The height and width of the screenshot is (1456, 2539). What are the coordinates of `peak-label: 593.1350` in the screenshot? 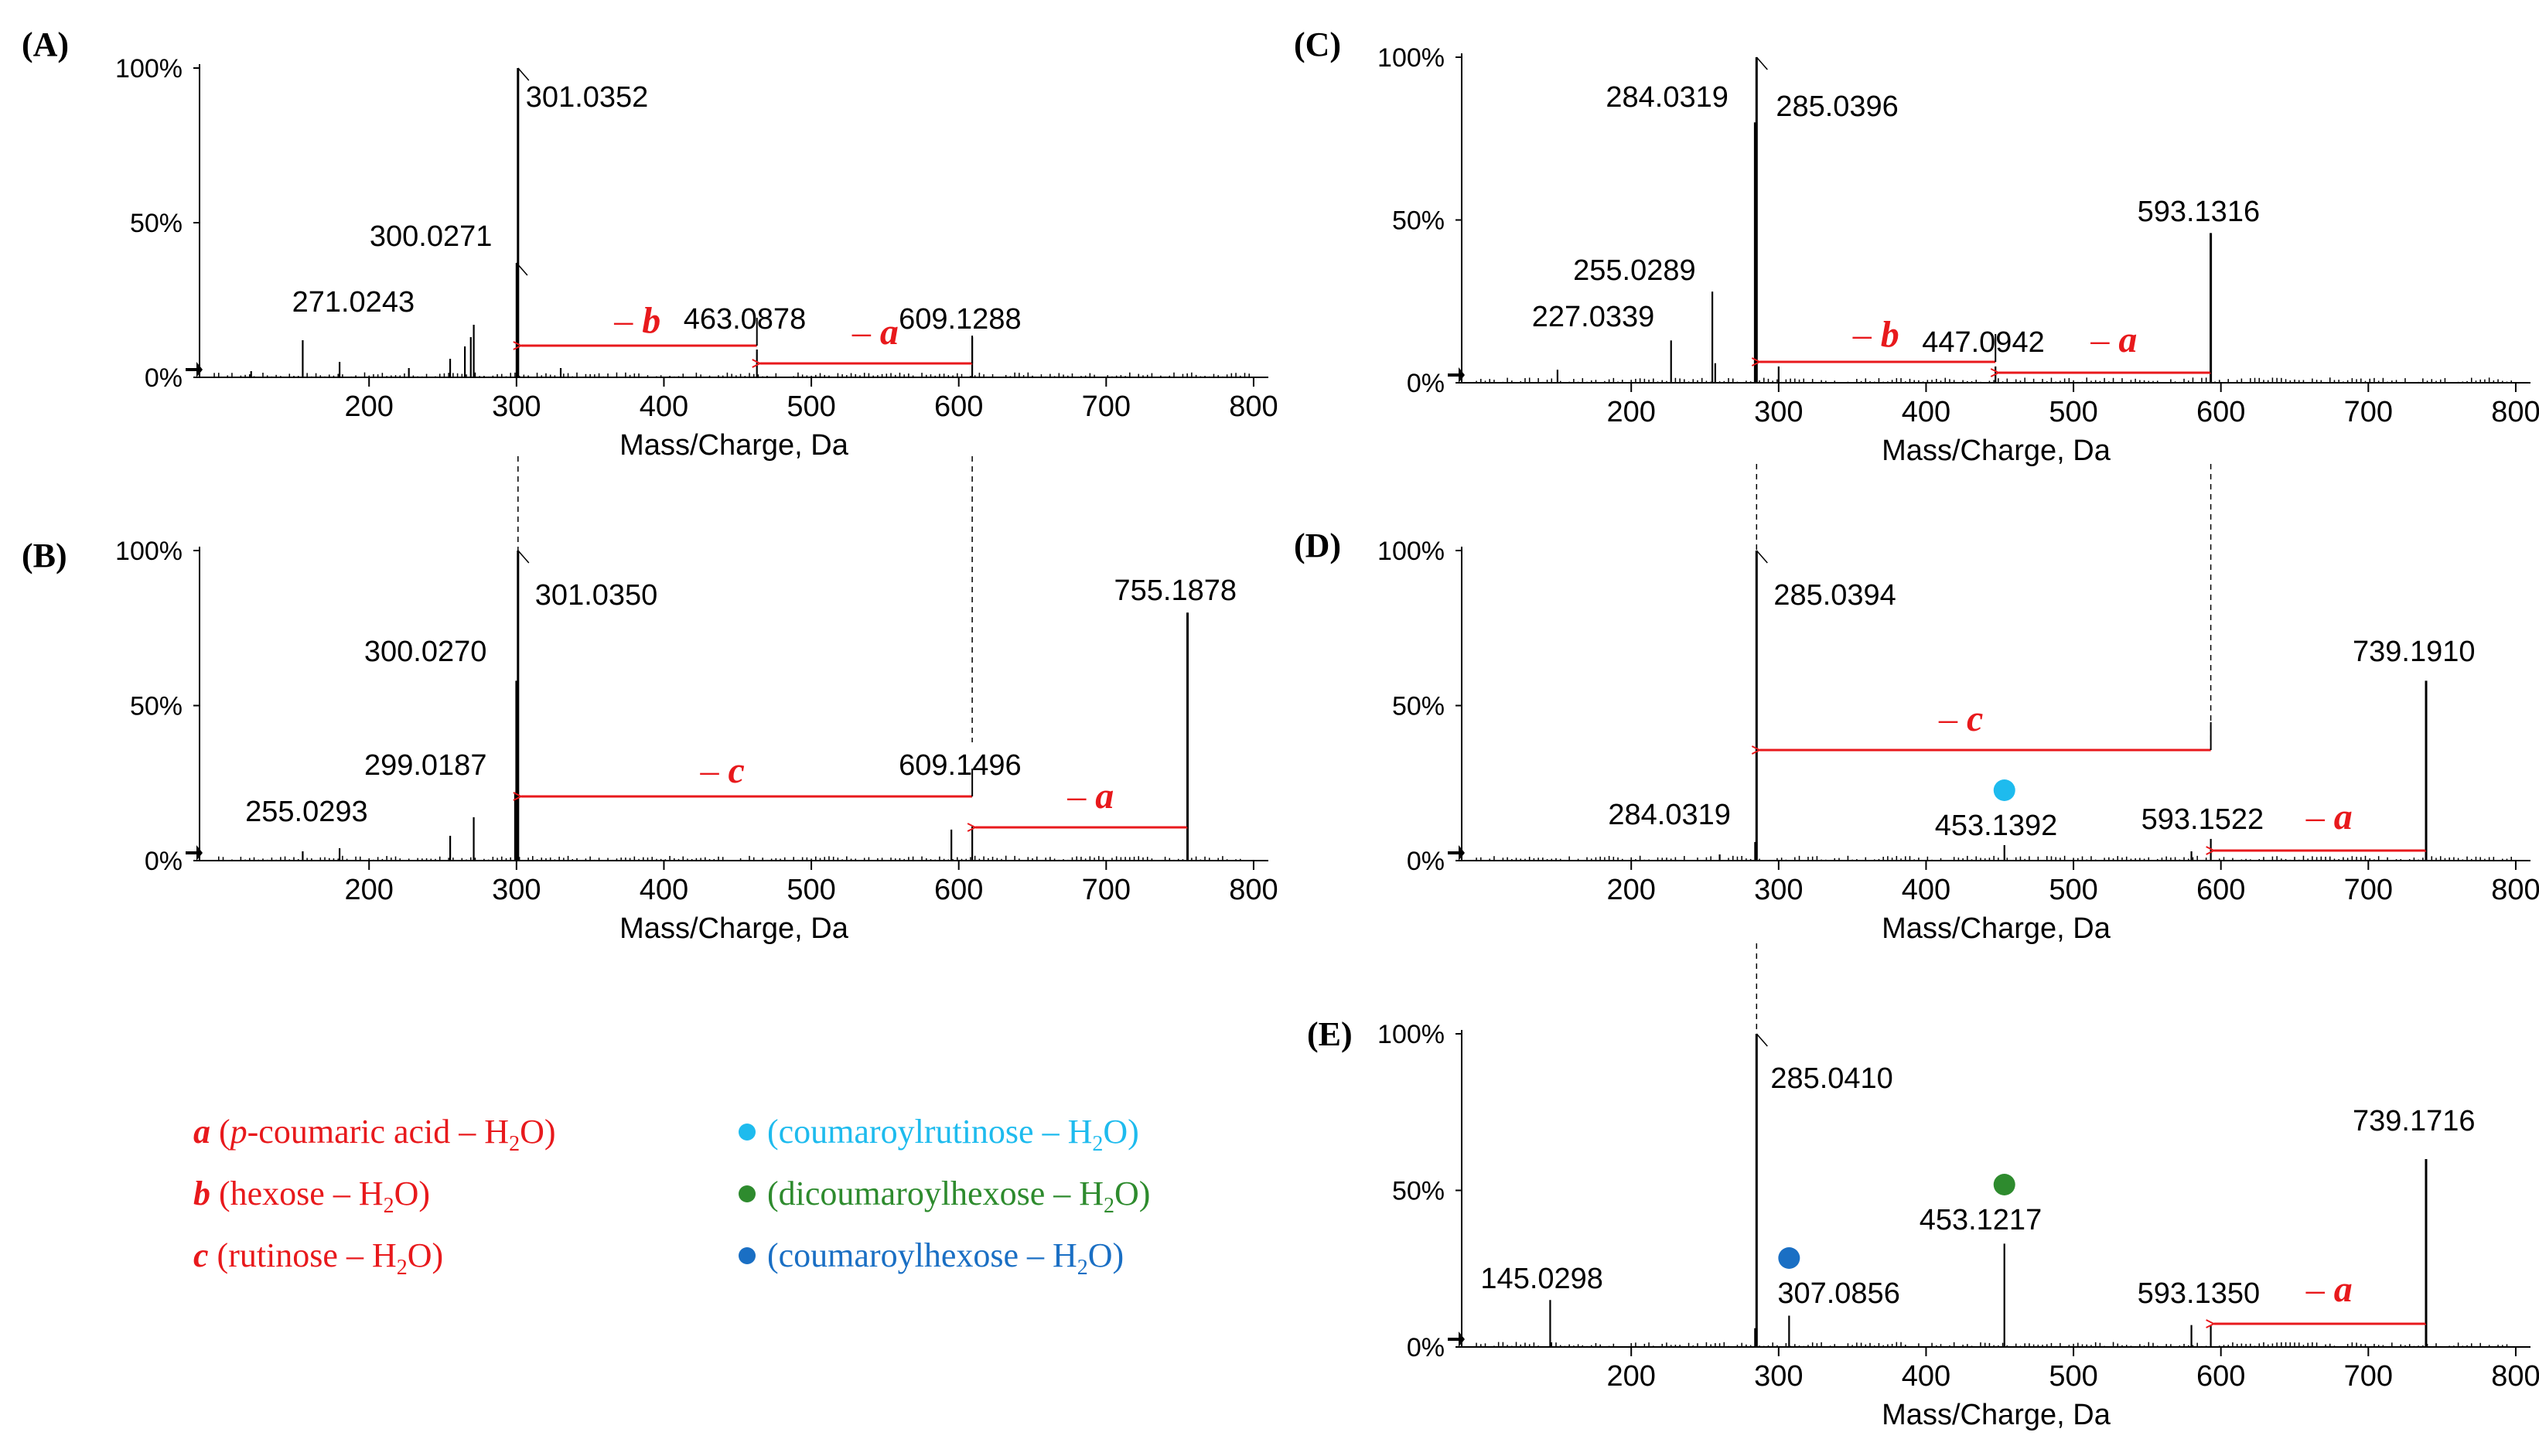 It's located at (2199, 1293).